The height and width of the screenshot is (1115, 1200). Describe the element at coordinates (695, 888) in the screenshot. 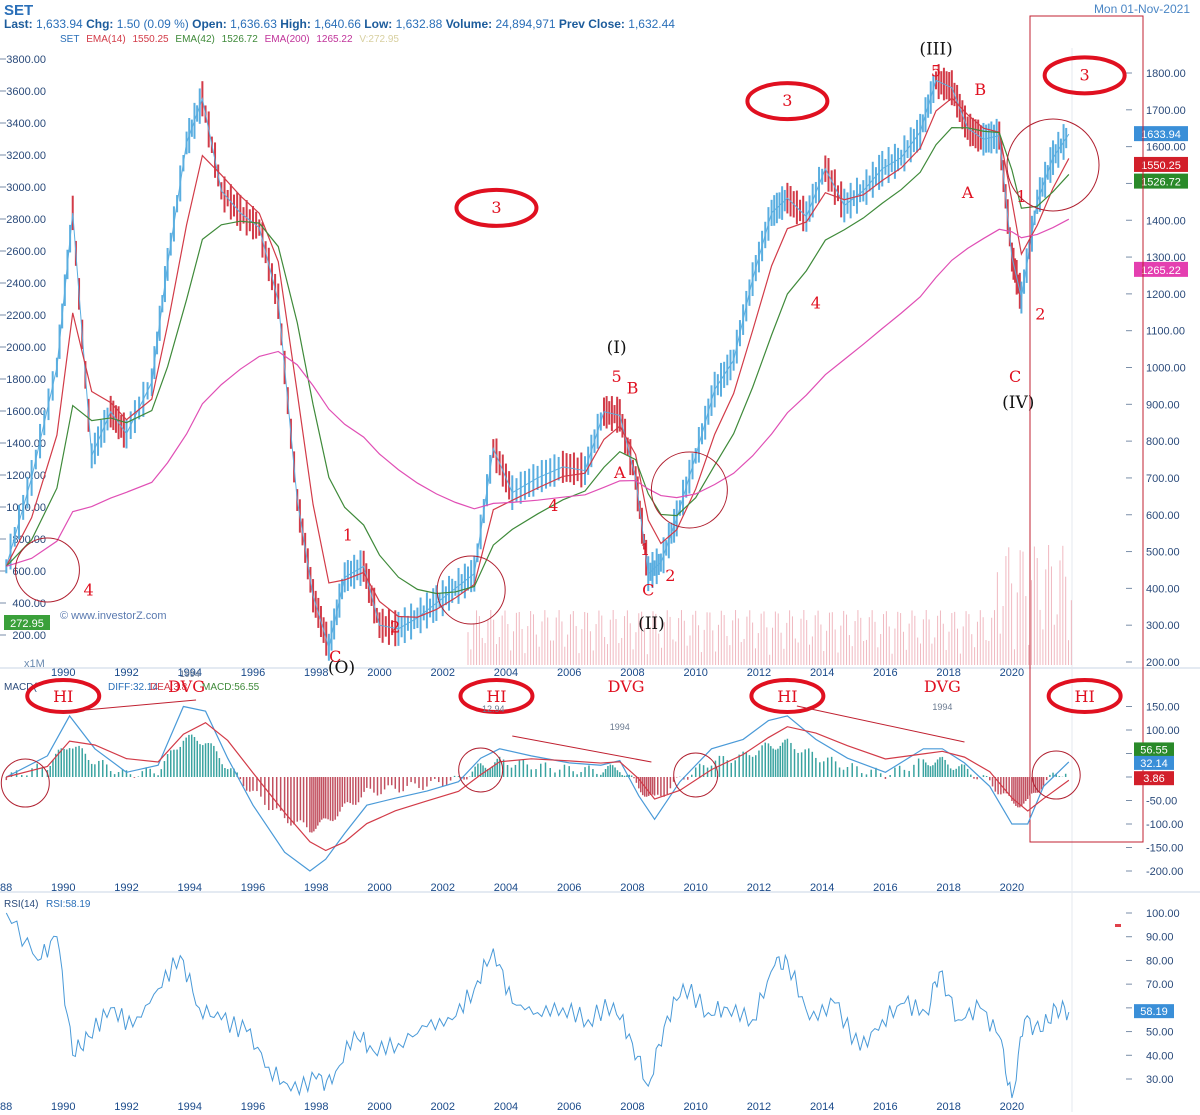

I see `macd-x-tick-label: 2010` at that location.